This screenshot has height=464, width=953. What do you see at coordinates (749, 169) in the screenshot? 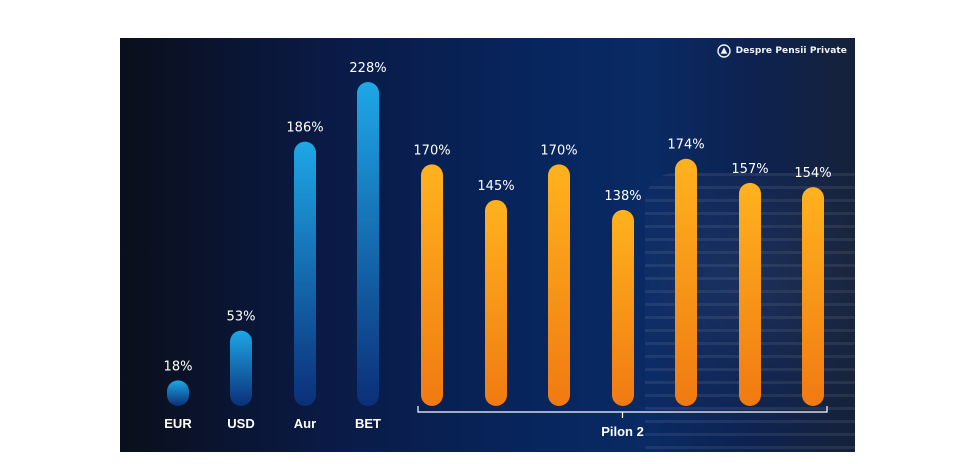
I see `value-label-9: 157%` at bounding box center [749, 169].